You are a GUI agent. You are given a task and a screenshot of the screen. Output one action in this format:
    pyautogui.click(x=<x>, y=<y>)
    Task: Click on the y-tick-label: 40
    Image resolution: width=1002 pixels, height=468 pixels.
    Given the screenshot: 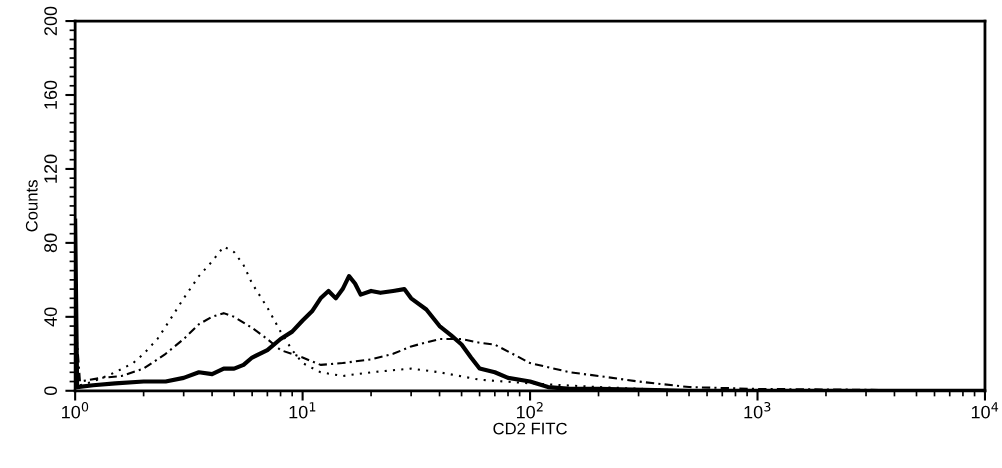 What is the action you would take?
    pyautogui.click(x=50, y=317)
    